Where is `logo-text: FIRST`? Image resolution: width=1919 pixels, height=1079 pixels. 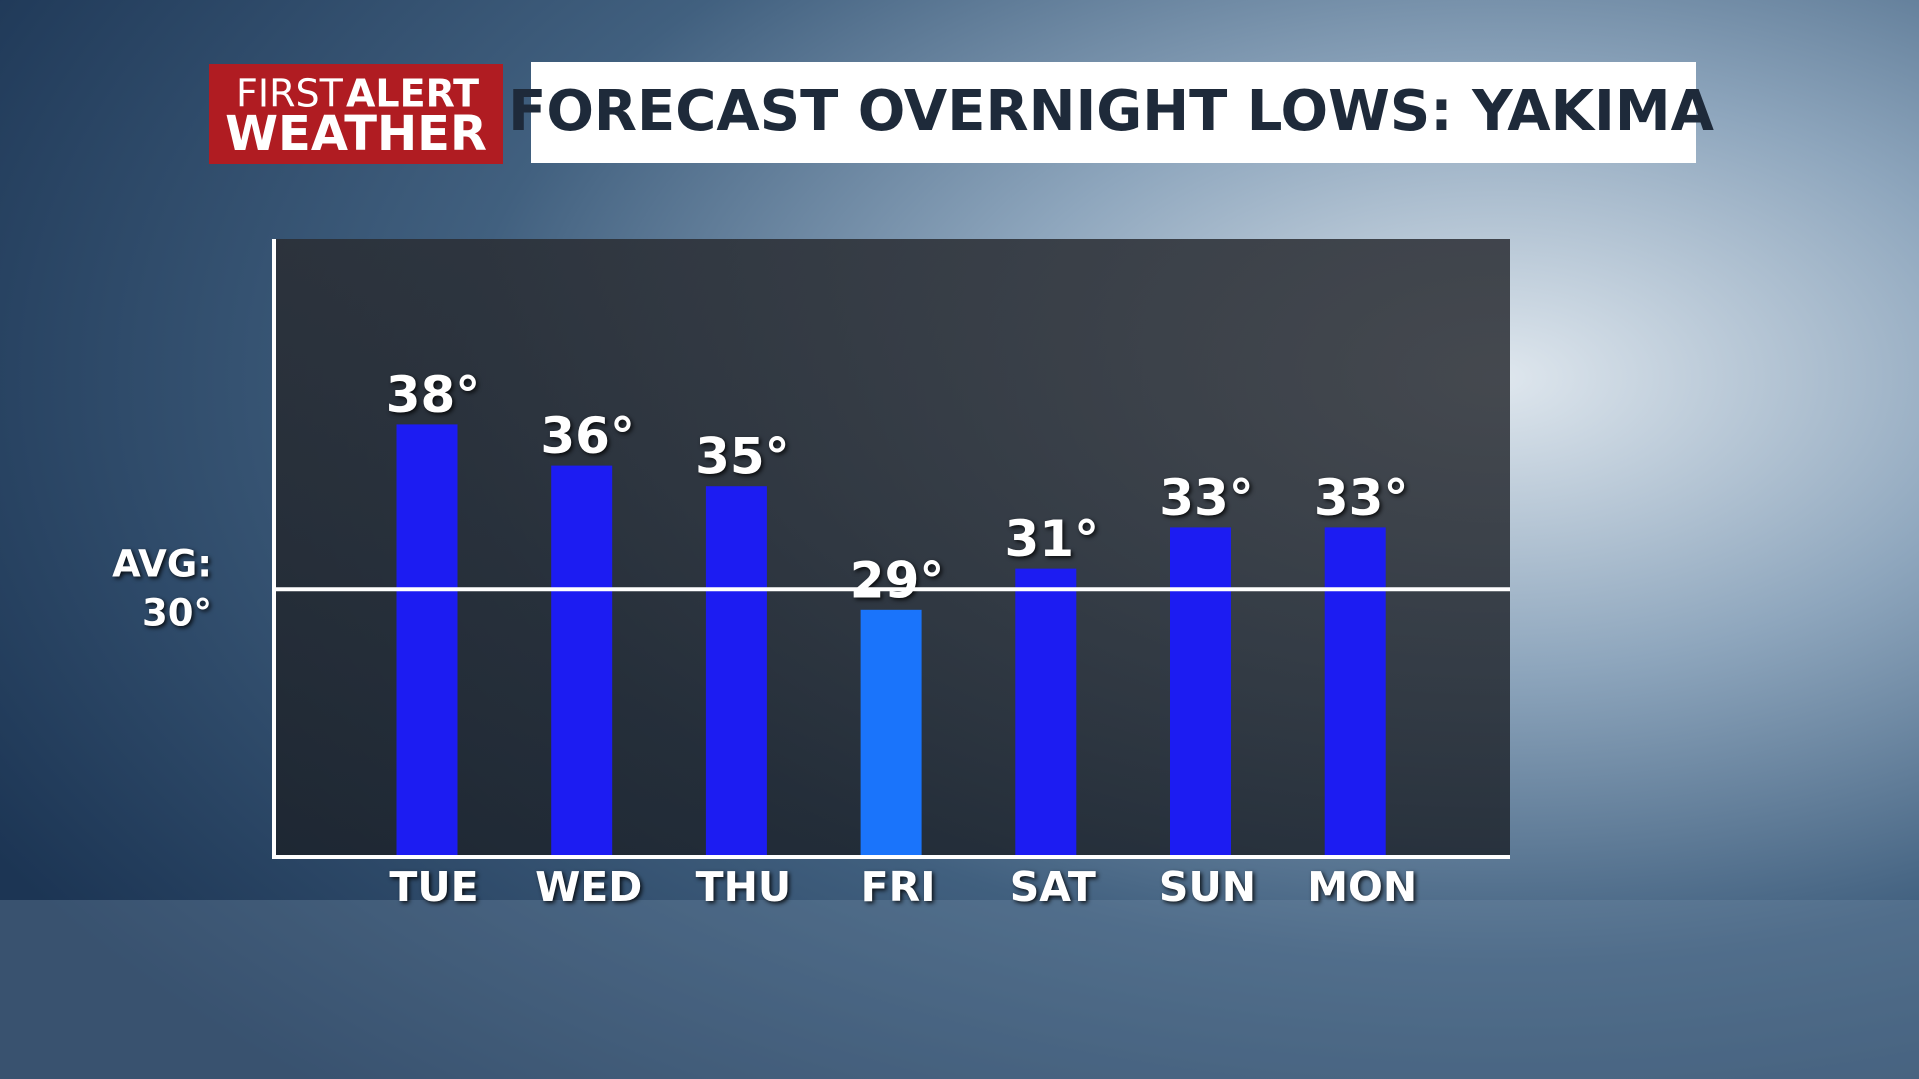 logo-text: FIRST is located at coordinates (290, 94).